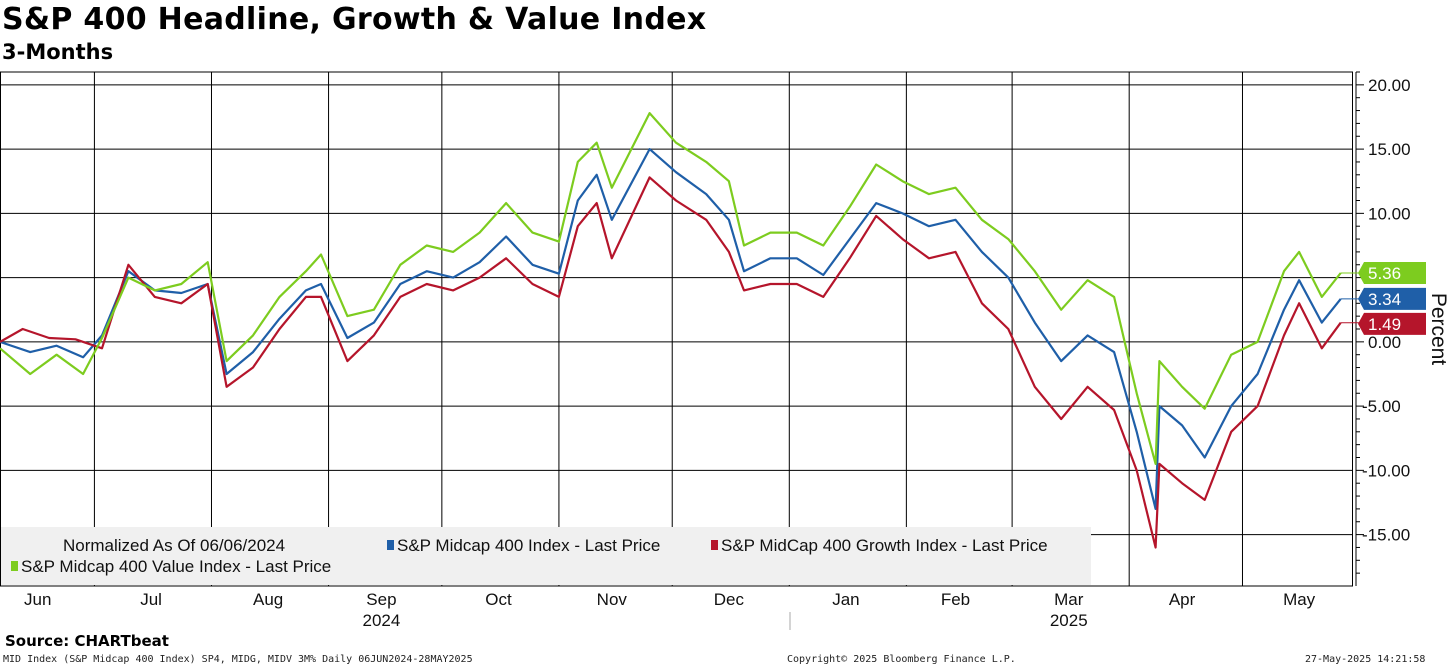 This screenshot has width=1456, height=668. What do you see at coordinates (1384, 324) in the screenshot?
I see `last-value-label: 1.49` at bounding box center [1384, 324].